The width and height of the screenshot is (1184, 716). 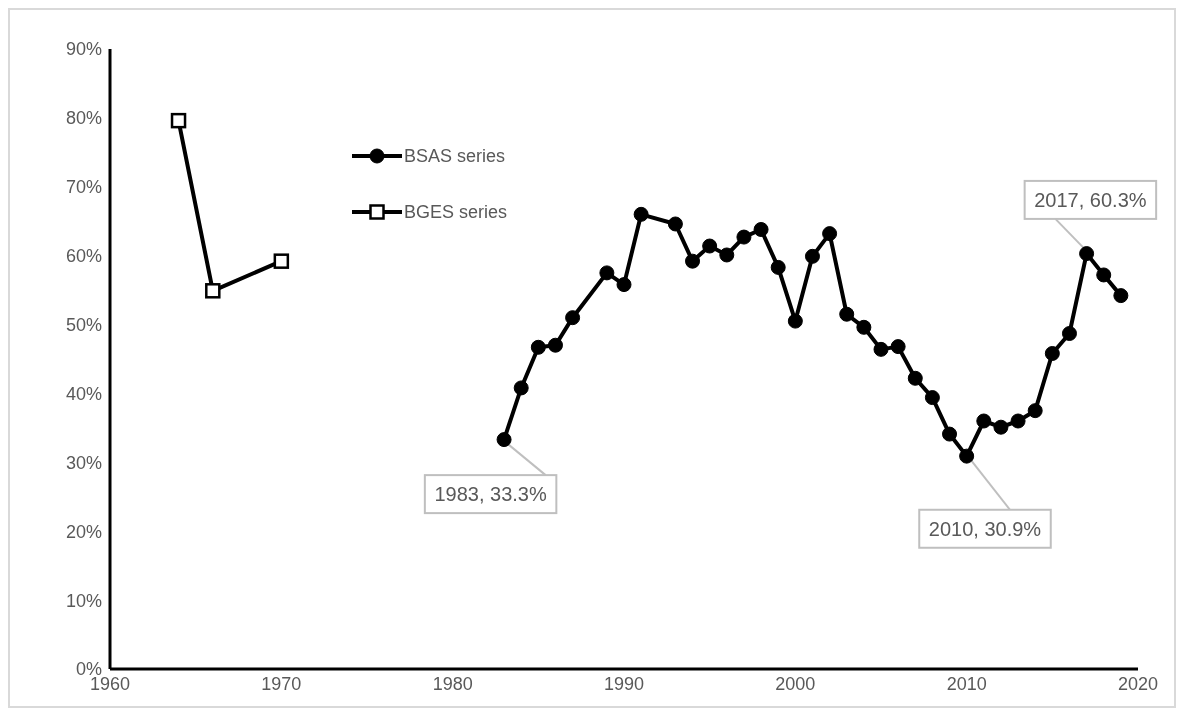 I want to click on x-tick-label: 2010, so click(x=966, y=683).